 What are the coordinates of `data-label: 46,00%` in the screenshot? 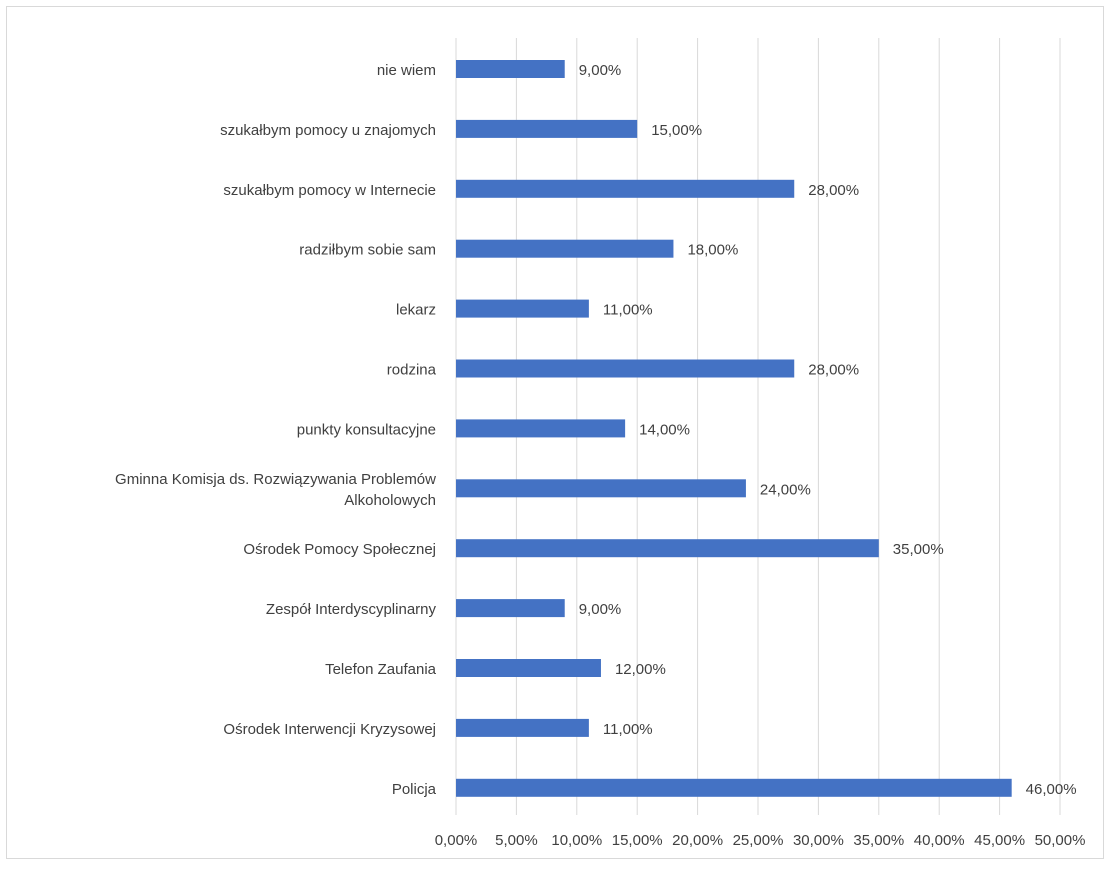 It's located at (1051, 789).